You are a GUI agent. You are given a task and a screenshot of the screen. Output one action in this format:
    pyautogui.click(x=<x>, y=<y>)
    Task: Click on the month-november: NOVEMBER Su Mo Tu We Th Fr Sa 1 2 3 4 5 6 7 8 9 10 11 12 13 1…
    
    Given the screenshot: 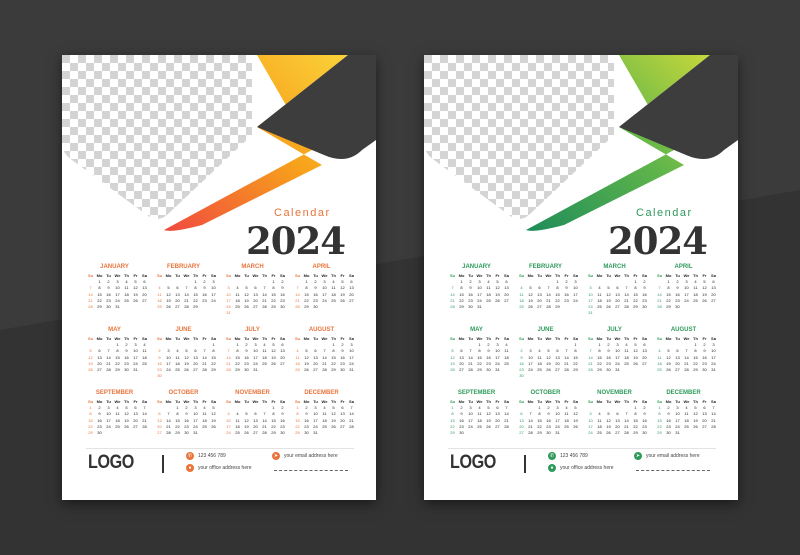 What is the action you would take?
    pyautogui.click(x=258, y=418)
    